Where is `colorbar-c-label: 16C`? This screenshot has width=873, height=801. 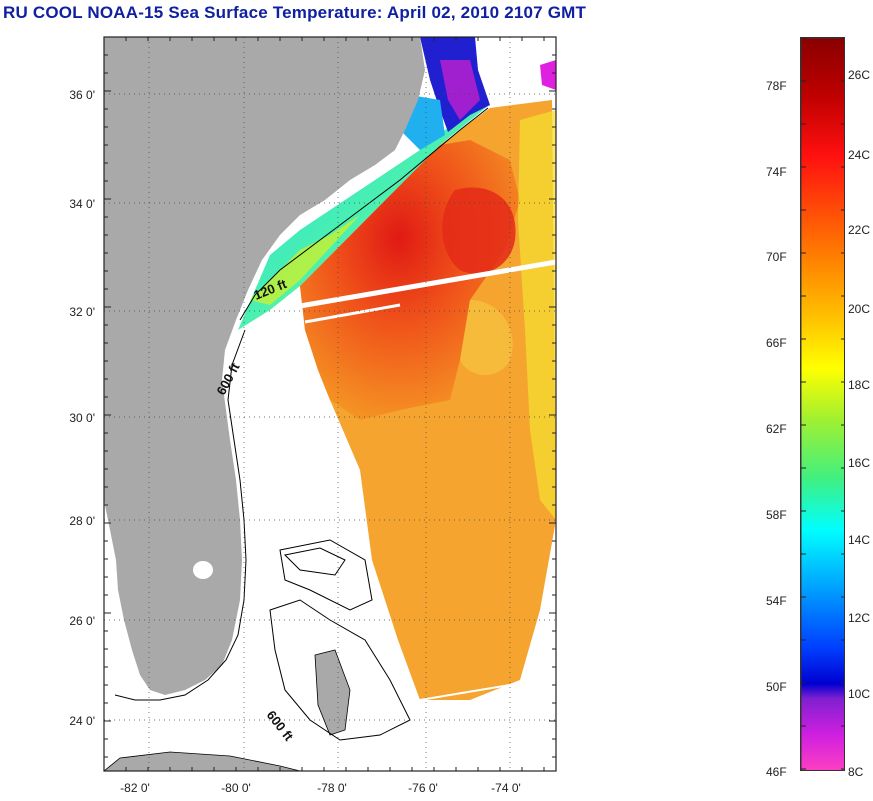
colorbar-c-label: 16C is located at coordinates (859, 463).